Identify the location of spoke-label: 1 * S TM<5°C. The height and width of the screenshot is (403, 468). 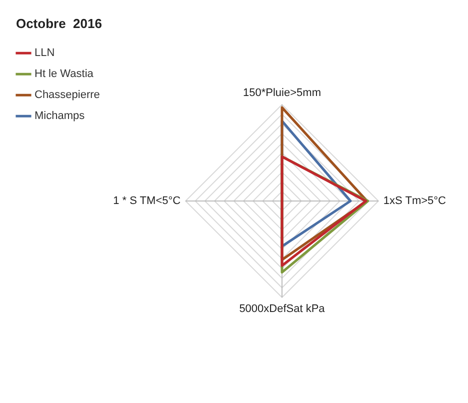
(147, 201).